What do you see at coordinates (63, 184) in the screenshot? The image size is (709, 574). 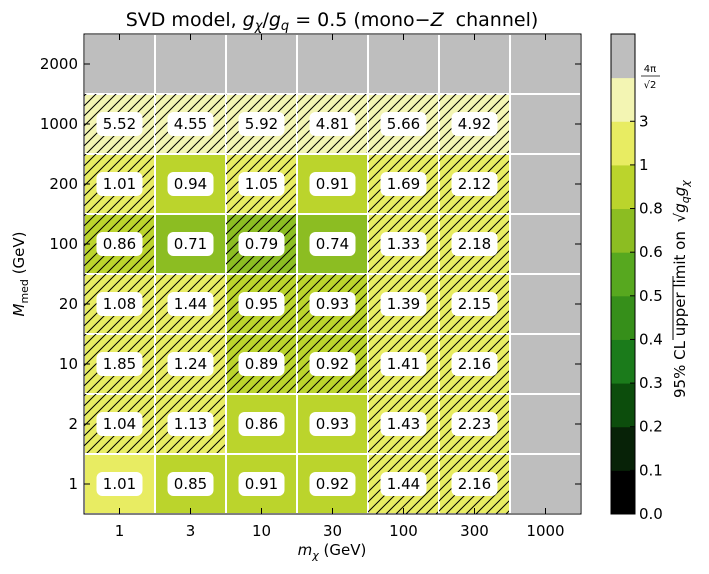 I see `y-tick-label: 200` at bounding box center [63, 184].